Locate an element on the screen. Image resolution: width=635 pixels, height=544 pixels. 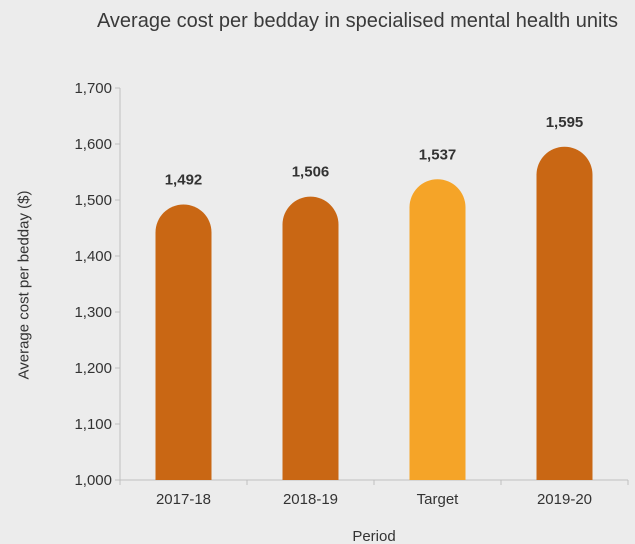
x-tick-label: 2018-19 is located at coordinates (310, 499).